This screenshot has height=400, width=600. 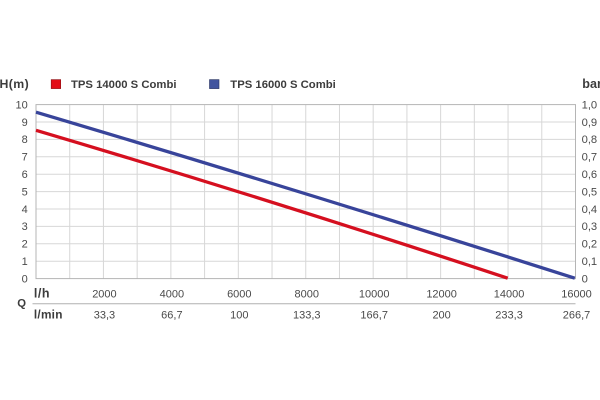 I want to click on svg-text: 5, so click(x=25, y=192).